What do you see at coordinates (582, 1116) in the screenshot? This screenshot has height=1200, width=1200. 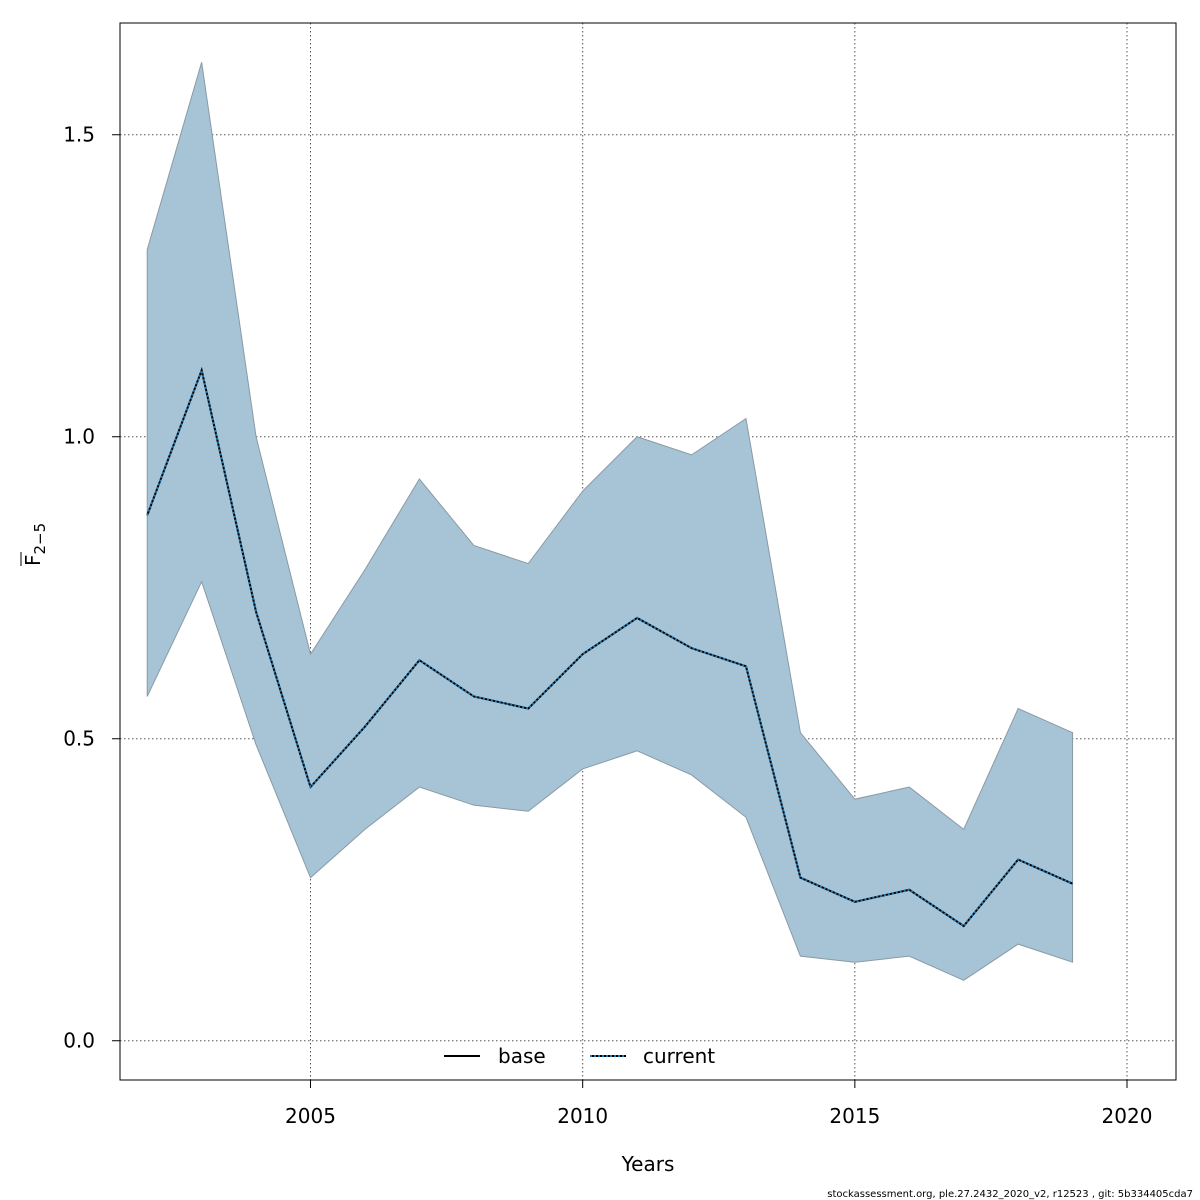 I see `x-tick-label: 2010` at bounding box center [582, 1116].